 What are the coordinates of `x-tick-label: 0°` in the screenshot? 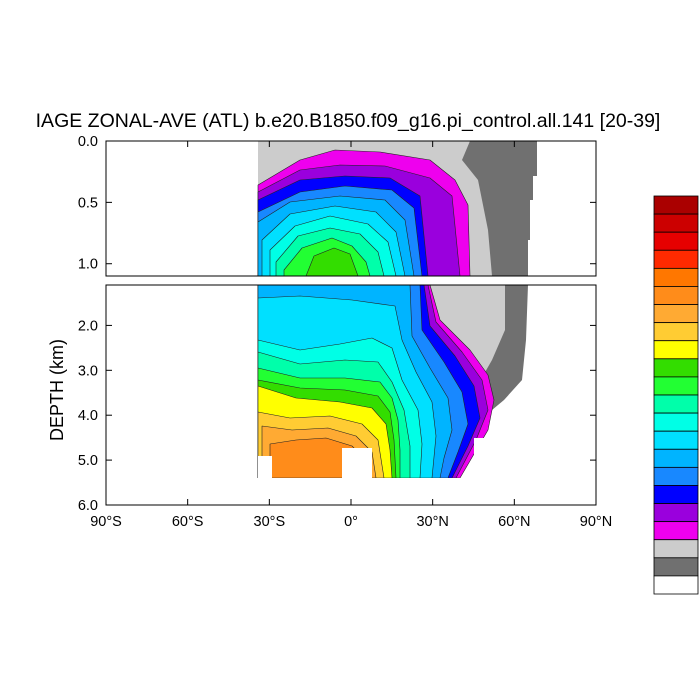 It's located at (351, 522).